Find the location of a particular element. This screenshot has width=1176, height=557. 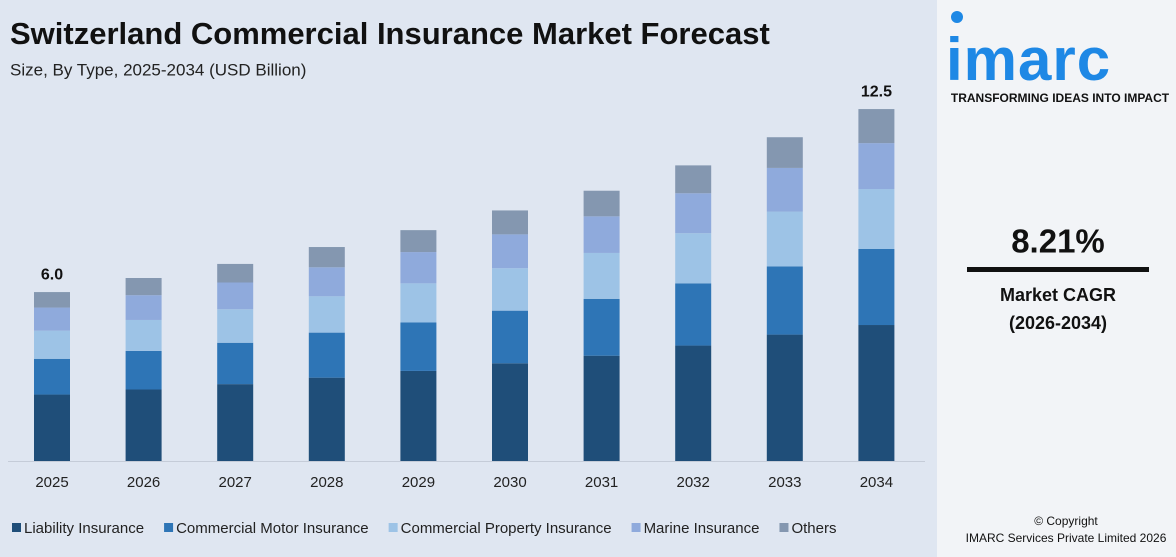

legend-label: Commercial Property Insurance is located at coordinates (506, 528).